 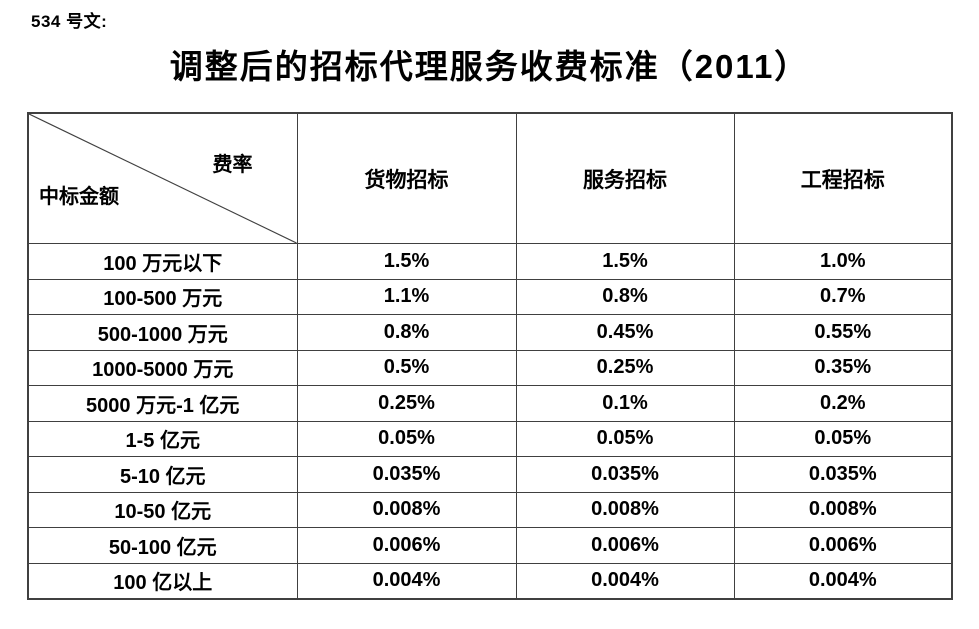 I want to click on table-row: 5-10 亿元 0.035% 0.035% 0.035%, so click(x=490, y=474).